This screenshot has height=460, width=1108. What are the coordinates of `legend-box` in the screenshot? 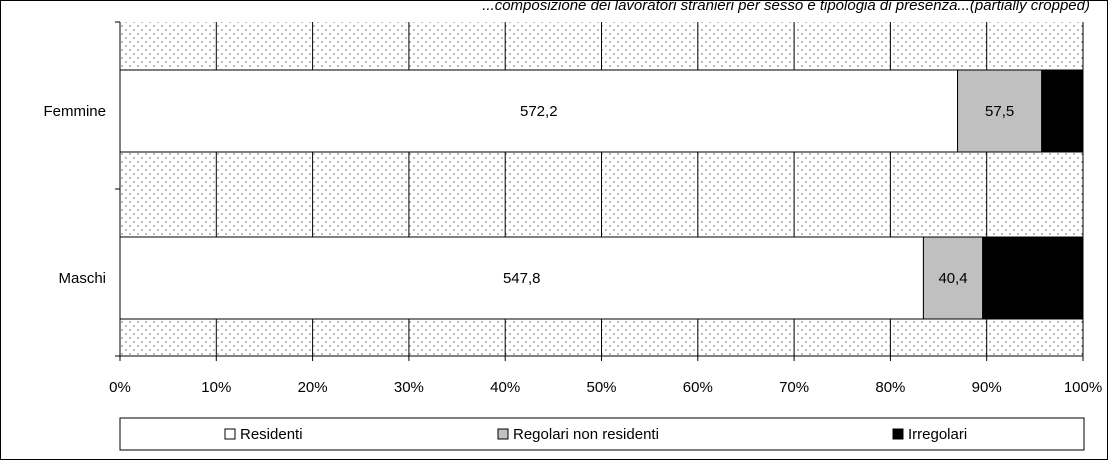 It's located at (602, 434).